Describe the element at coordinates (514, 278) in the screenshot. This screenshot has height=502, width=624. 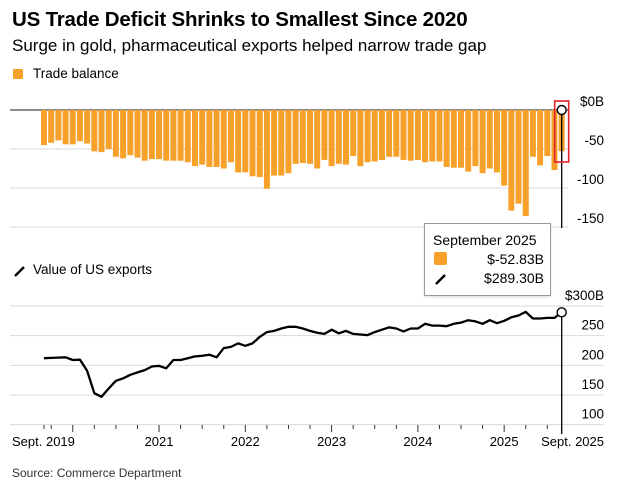
I see `tooltip-exports: $289.30B` at that location.